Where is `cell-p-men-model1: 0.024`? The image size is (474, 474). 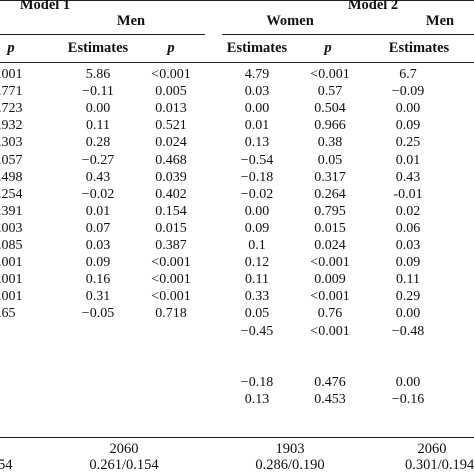
cell-p-men-model1: 0.024 is located at coordinates (171, 143).